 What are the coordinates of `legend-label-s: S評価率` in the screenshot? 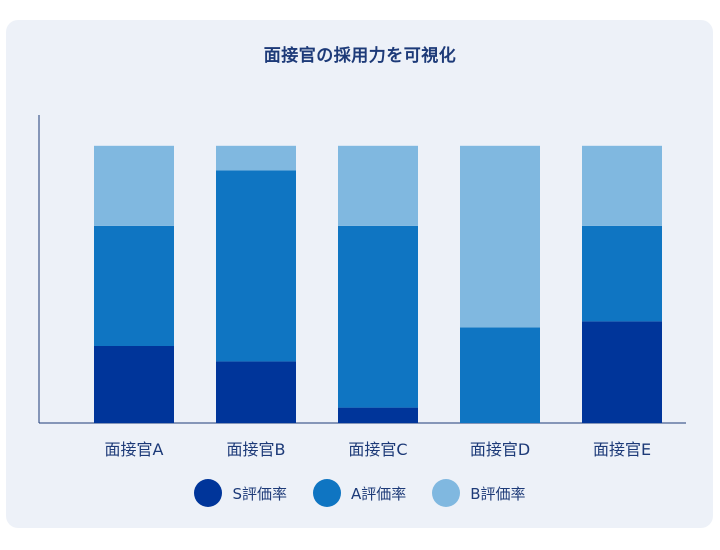 It's located at (259, 493).